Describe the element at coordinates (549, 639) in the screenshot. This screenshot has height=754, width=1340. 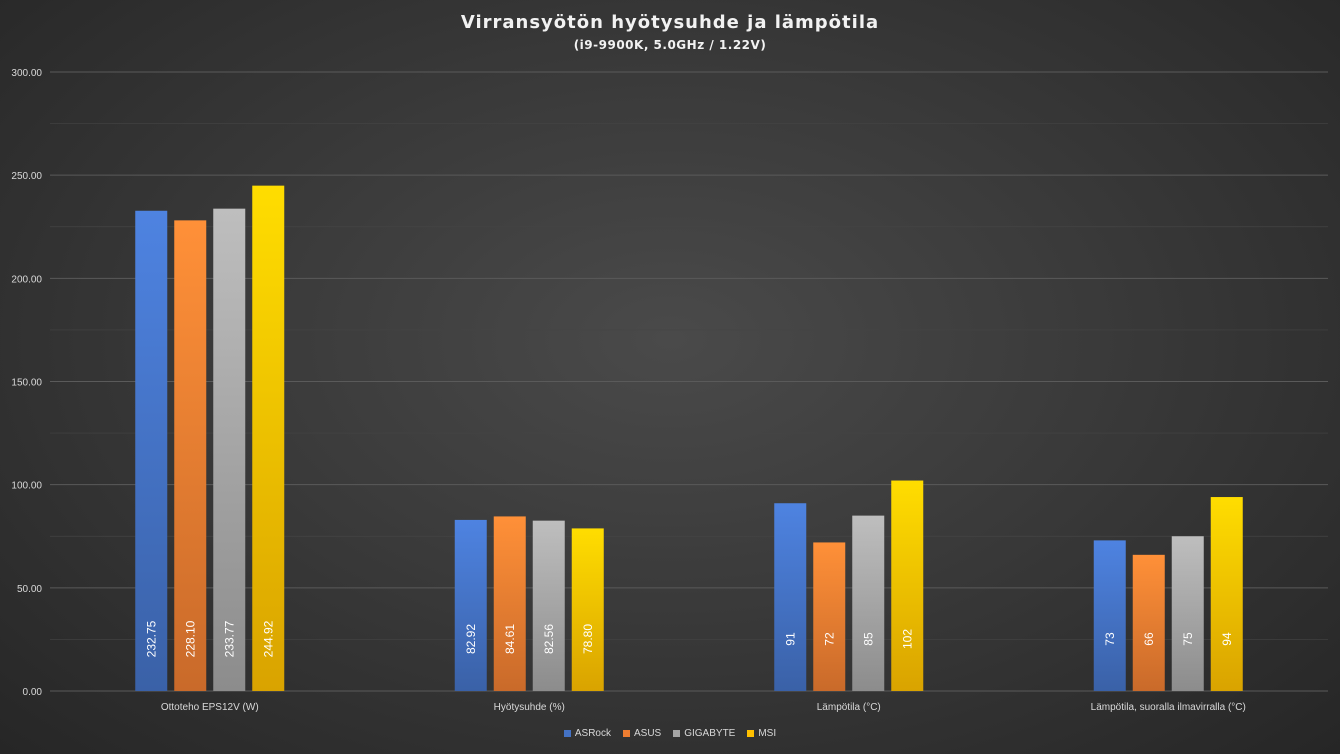
I see `data-label: 82.56` at that location.